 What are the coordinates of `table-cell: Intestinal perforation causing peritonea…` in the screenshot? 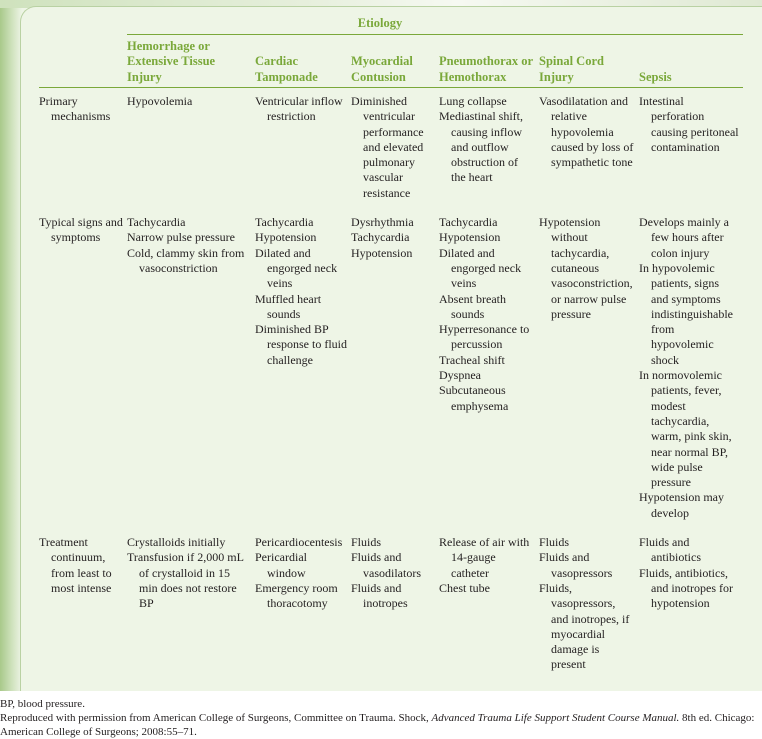 It's located at (691, 148).